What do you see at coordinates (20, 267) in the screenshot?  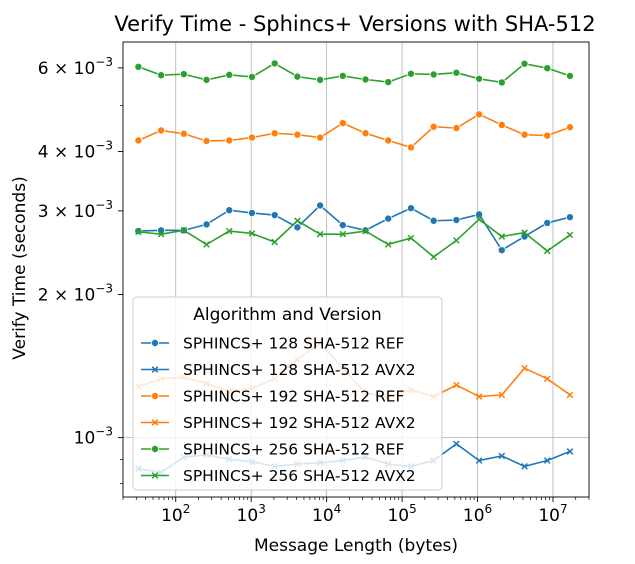 I see `y-axis-label: Verify Time (seconds)` at bounding box center [20, 267].